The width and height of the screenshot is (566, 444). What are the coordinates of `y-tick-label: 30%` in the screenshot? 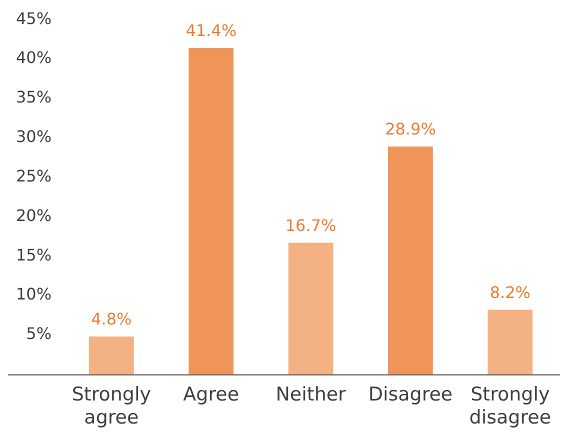 It's located at (34, 136).